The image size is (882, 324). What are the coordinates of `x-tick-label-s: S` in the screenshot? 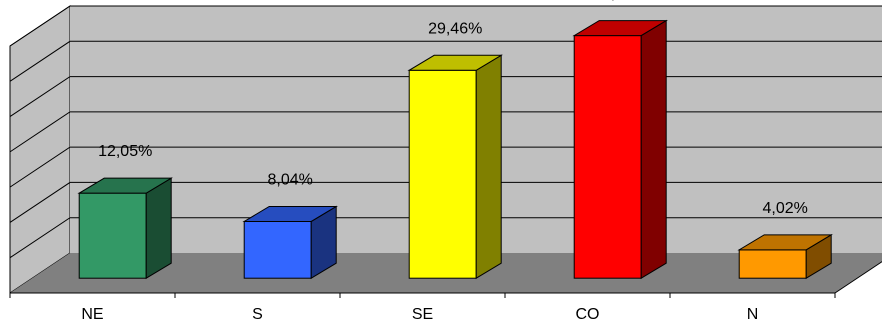 It's located at (257, 314).